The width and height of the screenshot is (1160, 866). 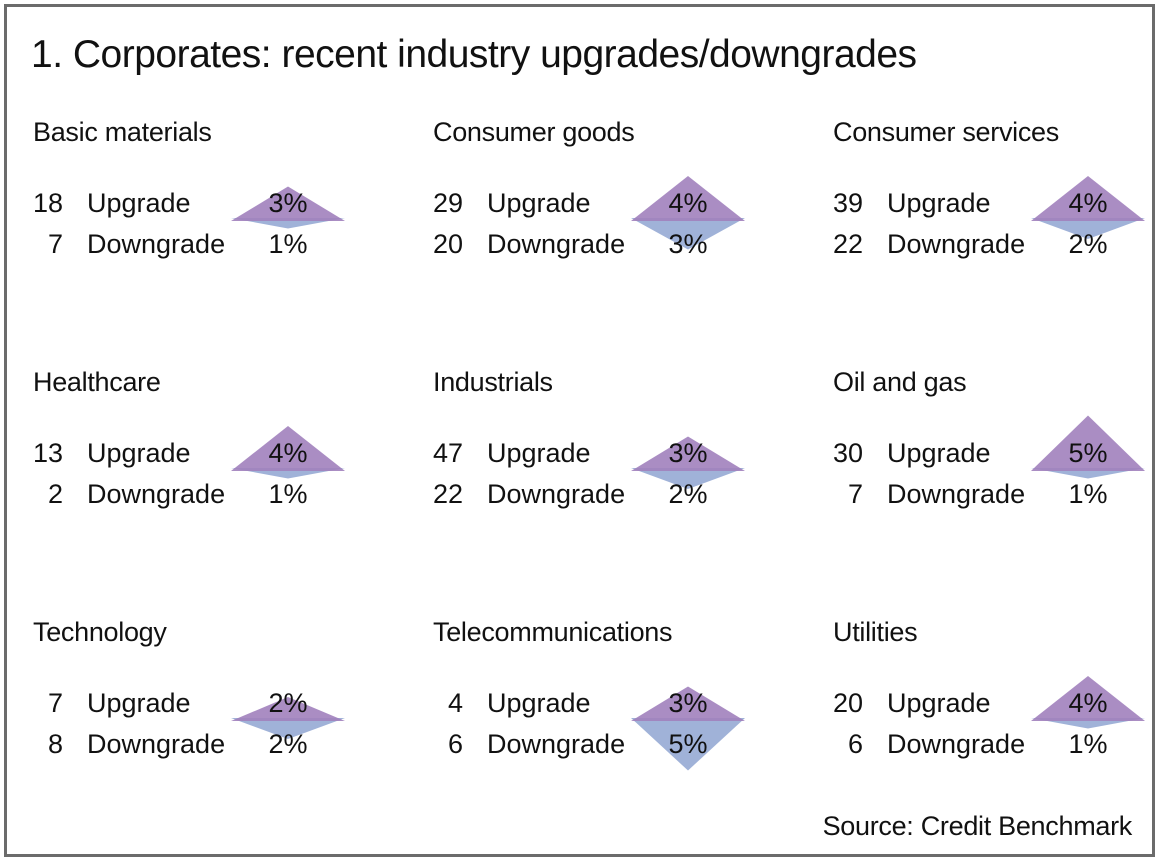 I want to click on upgrade-row: 7 Upgrade, so click(x=233, y=703).